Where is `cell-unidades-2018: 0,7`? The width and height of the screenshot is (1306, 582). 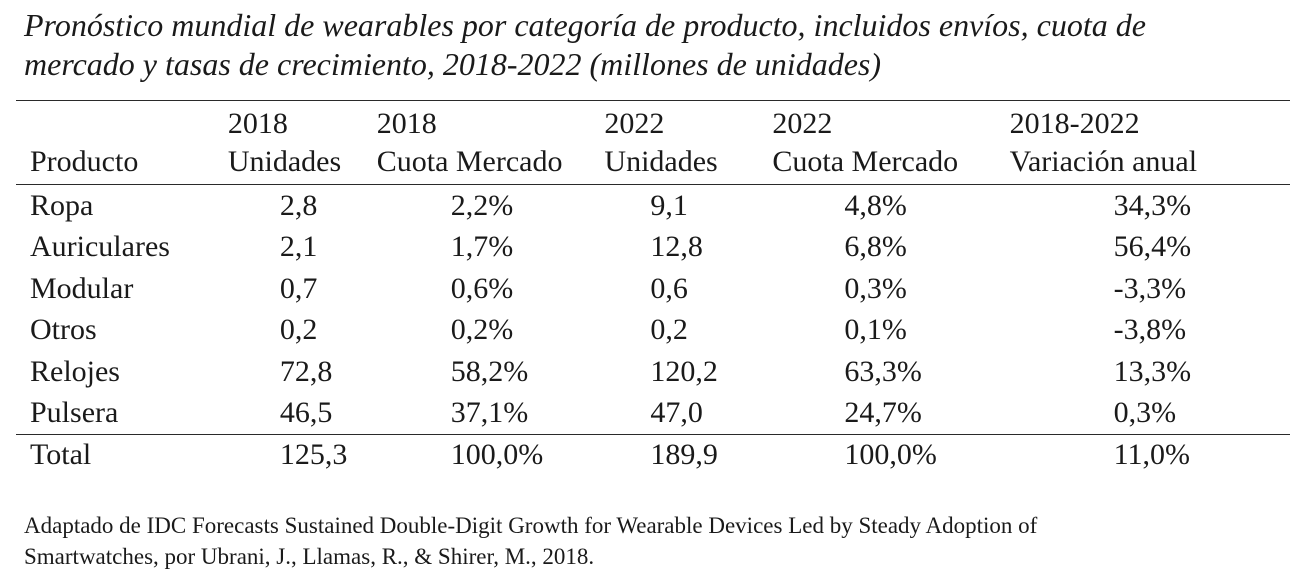 cell-unidades-2018: 0,7 is located at coordinates (298, 288).